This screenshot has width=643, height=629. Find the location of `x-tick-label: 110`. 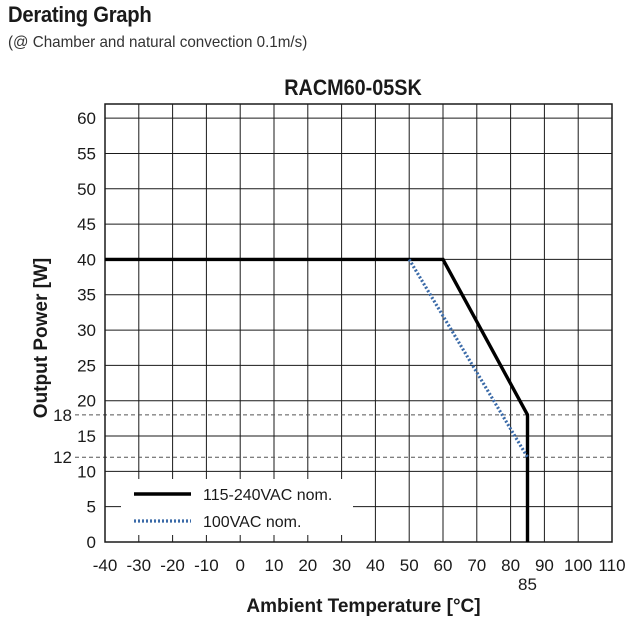

x-tick-label: 110 is located at coordinates (611, 565).